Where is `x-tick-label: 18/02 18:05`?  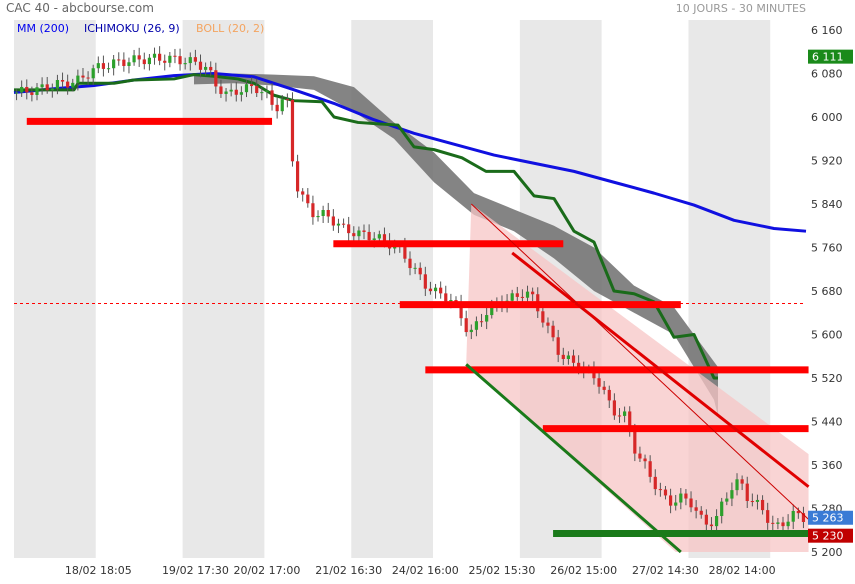
x-tick-label: 18/02 18:05 is located at coordinates (98, 570).